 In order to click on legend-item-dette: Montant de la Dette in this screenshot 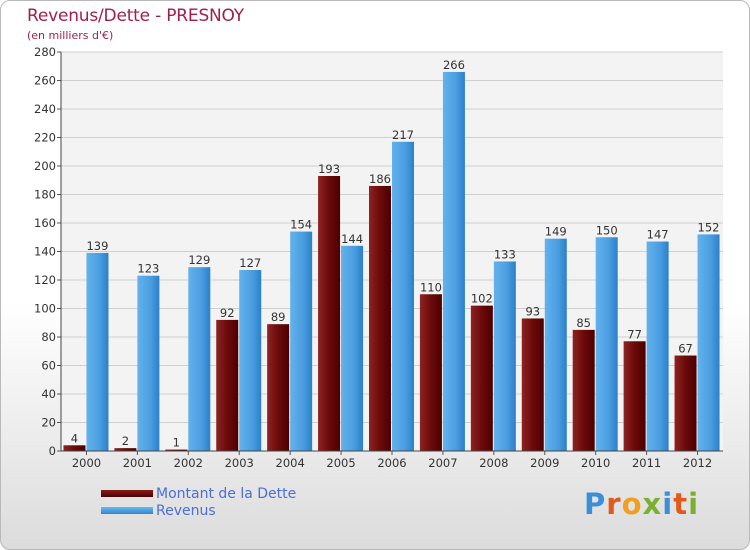, I will do `click(201, 496)`.